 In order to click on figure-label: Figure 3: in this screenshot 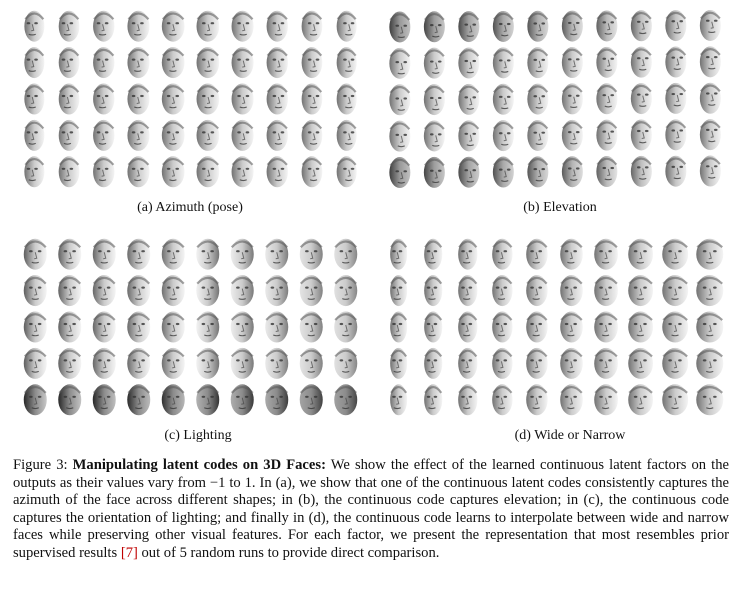, I will do `click(40, 465)`.